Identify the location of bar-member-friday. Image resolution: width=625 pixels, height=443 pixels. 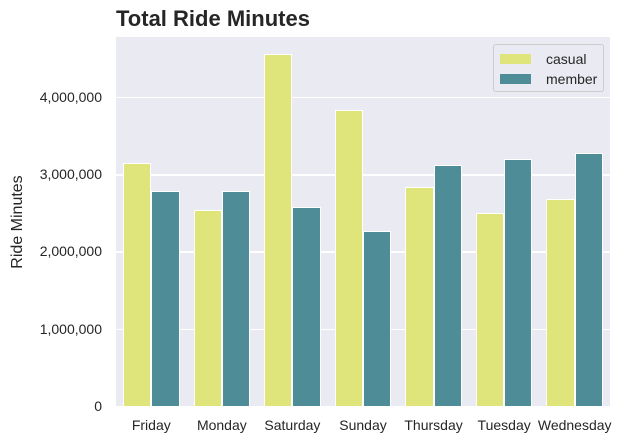
(165, 298).